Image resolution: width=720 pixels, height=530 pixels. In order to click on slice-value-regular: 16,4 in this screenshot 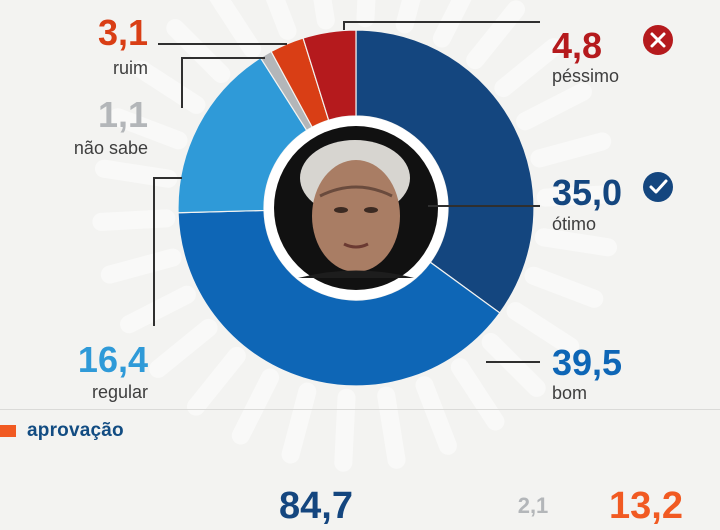, I will do `click(113, 359)`.